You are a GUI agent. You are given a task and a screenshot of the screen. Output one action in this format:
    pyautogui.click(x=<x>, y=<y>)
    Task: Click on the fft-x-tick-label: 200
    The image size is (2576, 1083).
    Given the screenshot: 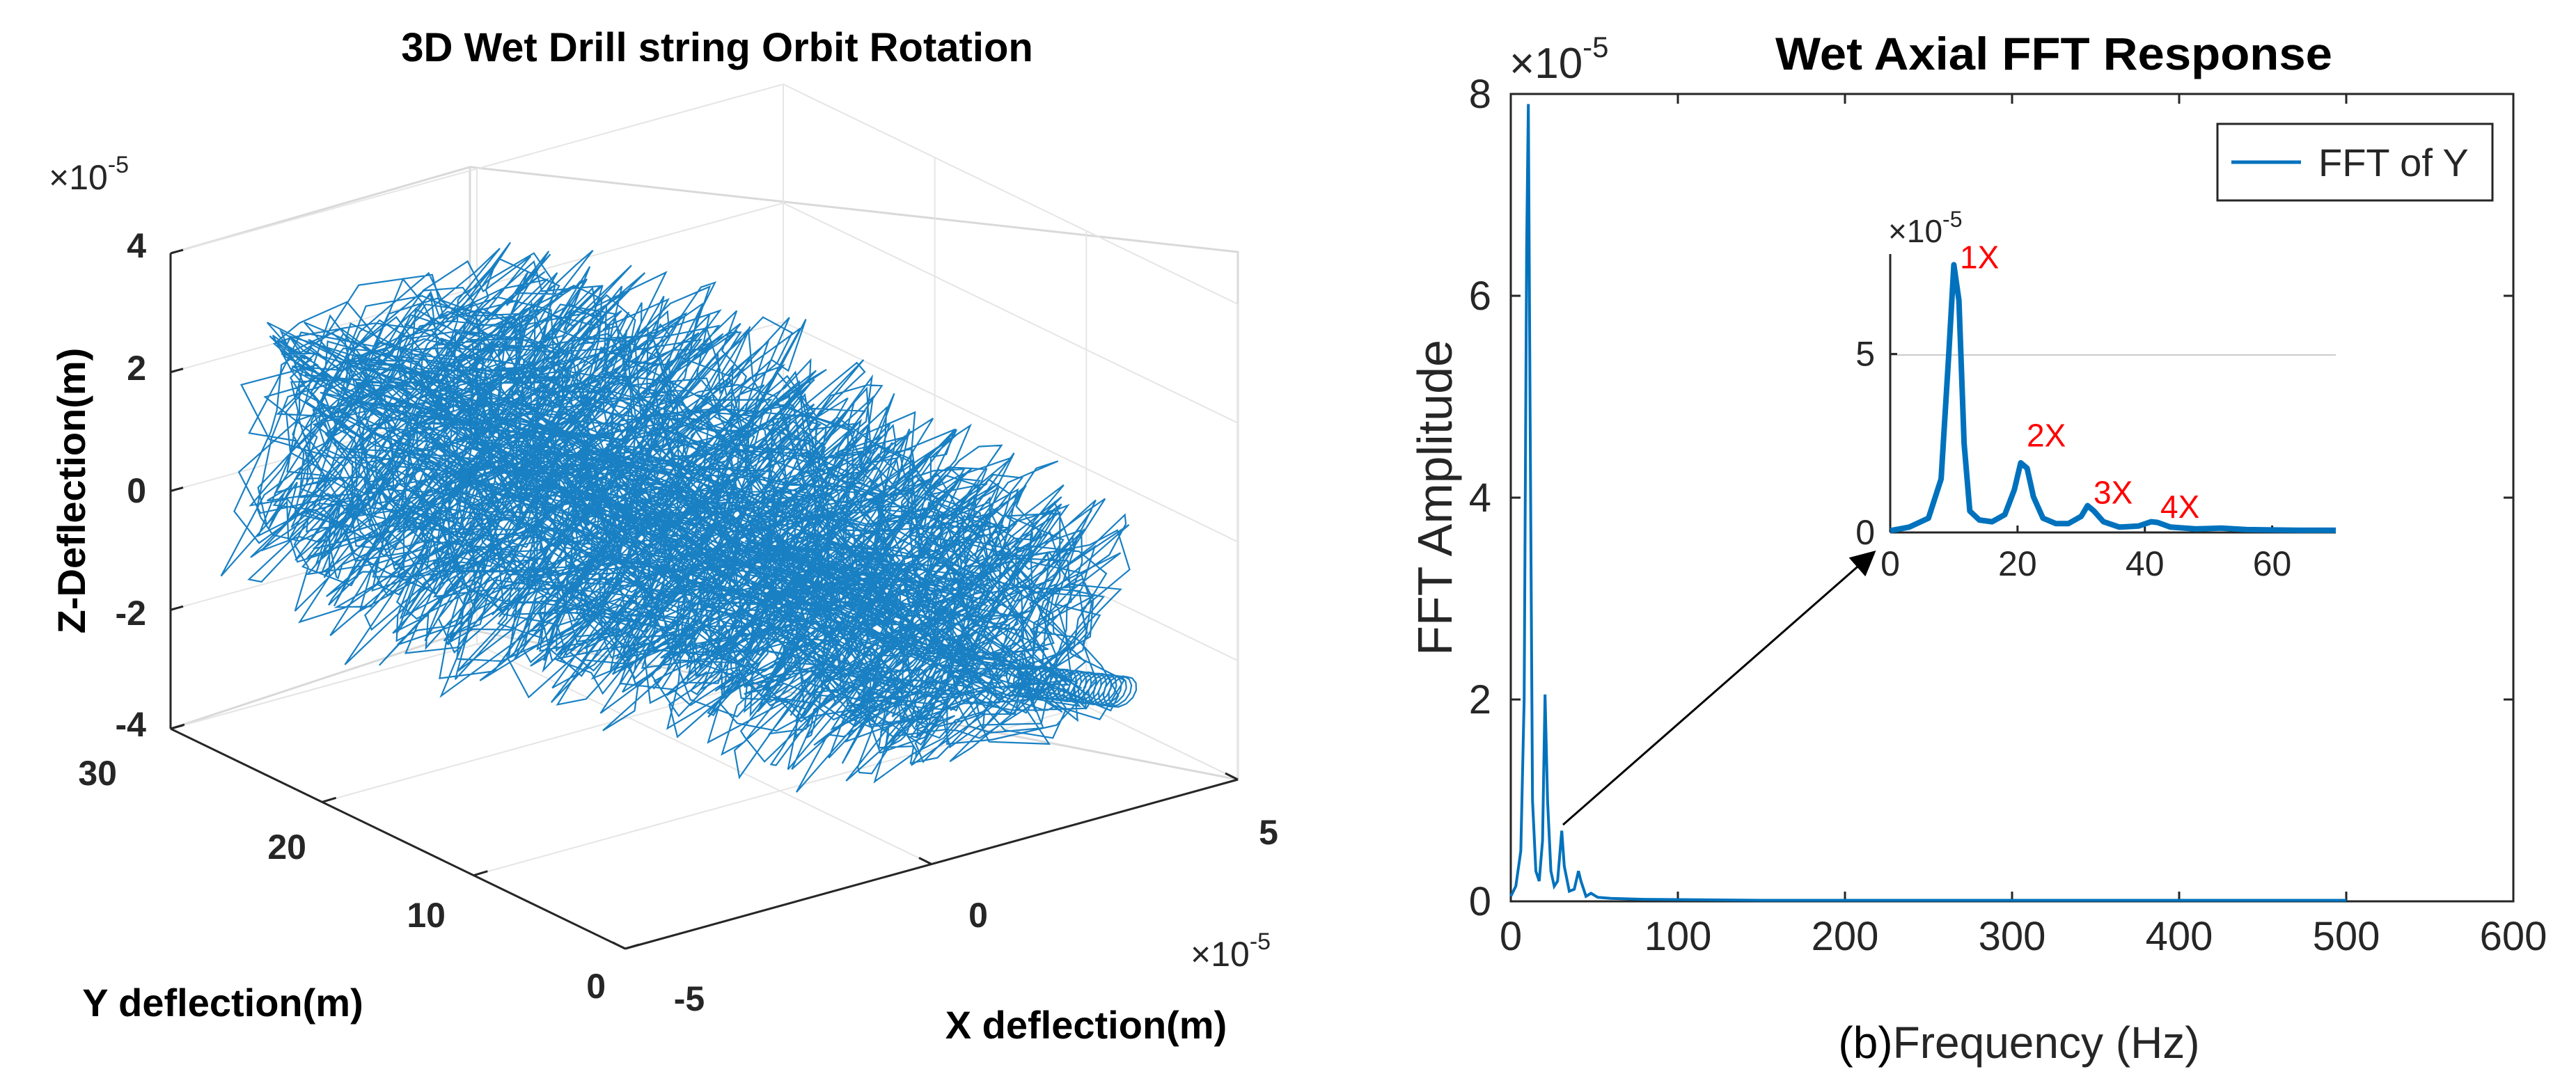 What is the action you would take?
    pyautogui.click(x=1845, y=936)
    